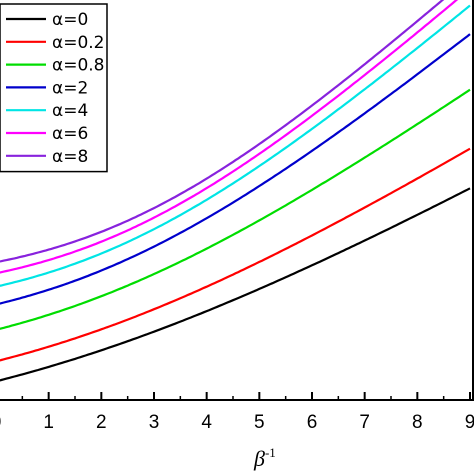  Describe the element at coordinates (417, 422) in the screenshot. I see `x-tick-label: 8` at that location.